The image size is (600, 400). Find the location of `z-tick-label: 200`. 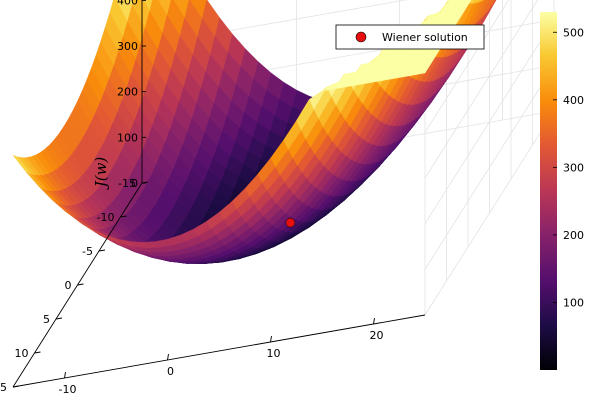

z-tick-label: 200 is located at coordinates (127, 92).